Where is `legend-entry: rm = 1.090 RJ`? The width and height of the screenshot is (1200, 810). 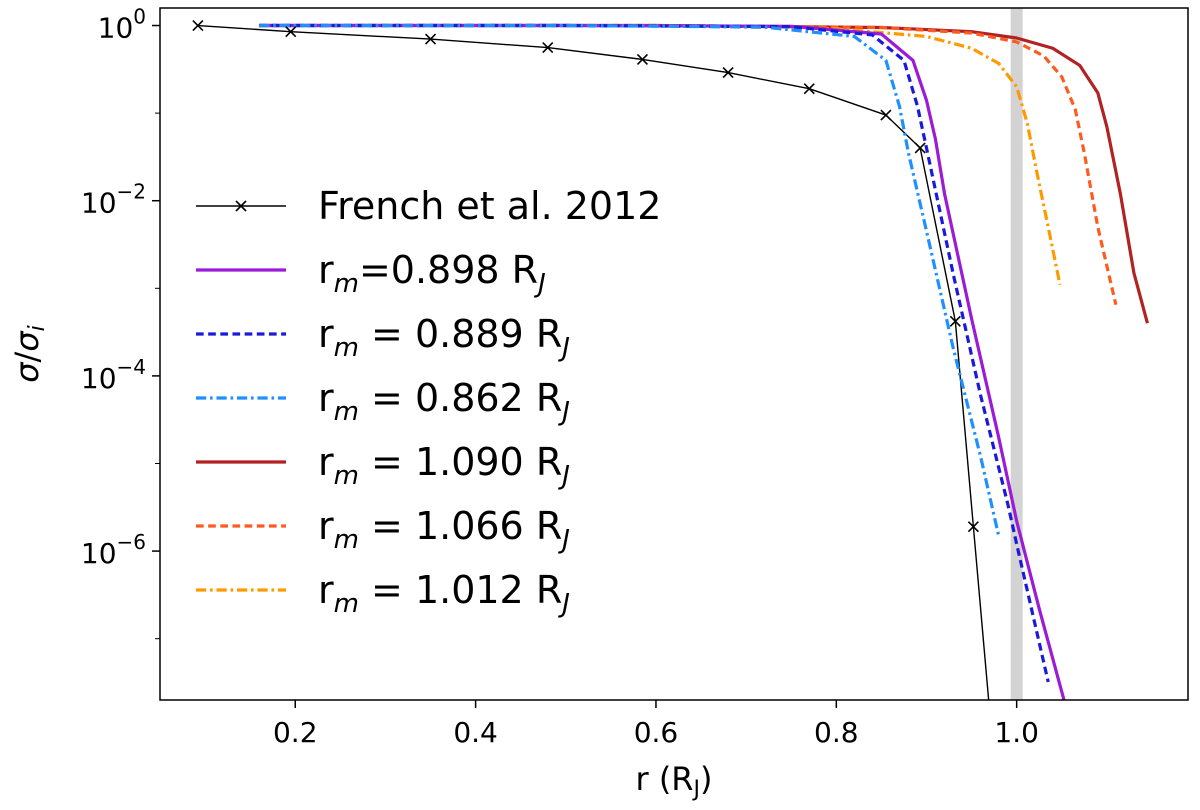 legend-entry: rm = 1.090 RJ is located at coordinates (383, 465).